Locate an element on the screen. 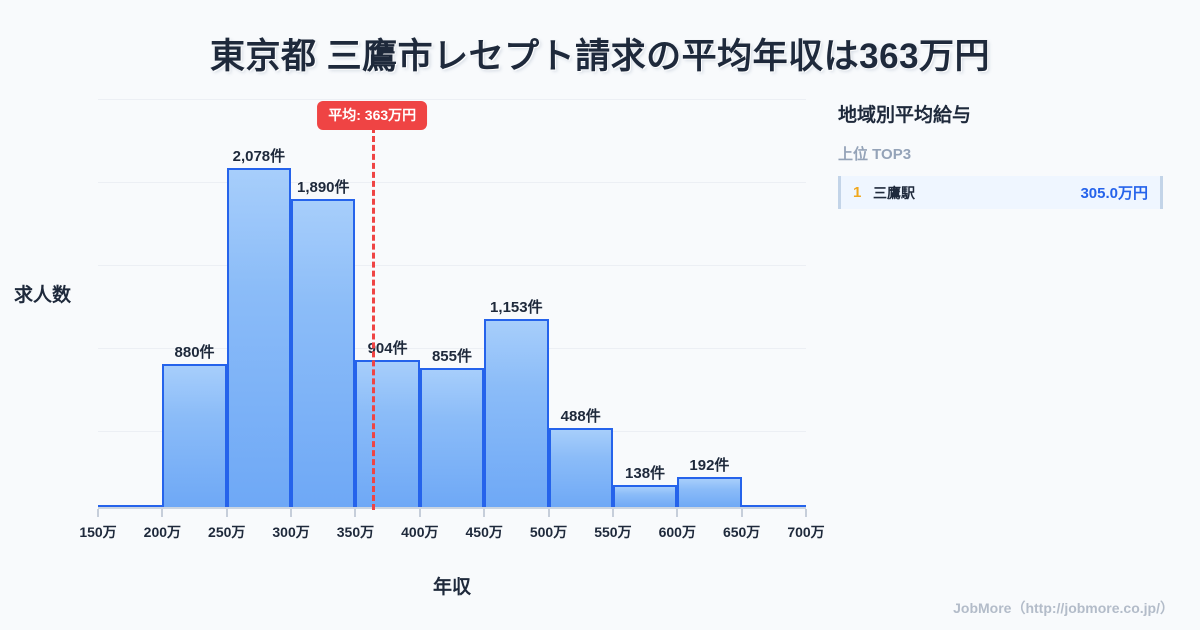 Image resolution: width=1200 pixels, height=630 pixels. bar: 1,153件 is located at coordinates (516, 403).